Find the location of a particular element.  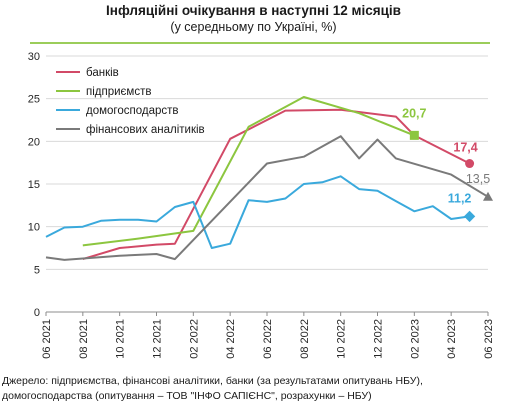

y-axis: 0 5 10 15 20 25 30 is located at coordinates (34, 185).